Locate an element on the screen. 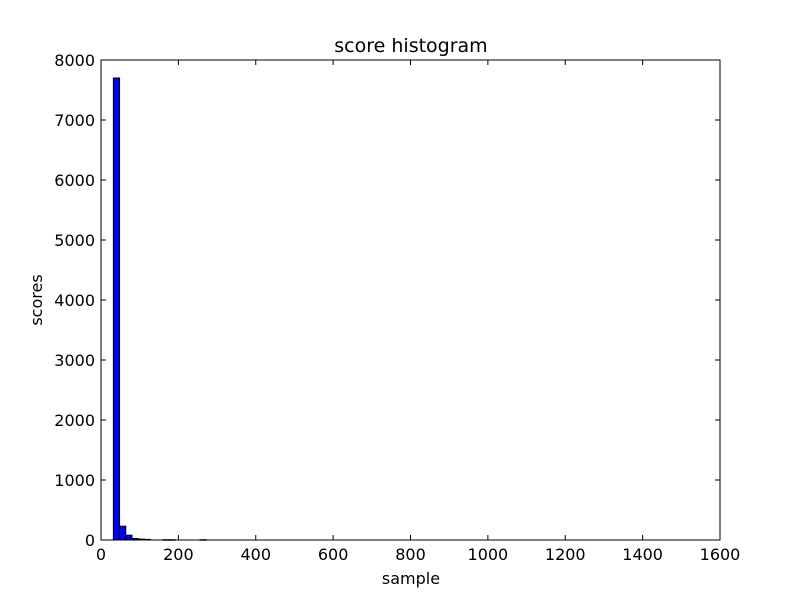 This screenshot has height=600, width=800. x-tick-label: 1400 is located at coordinates (642, 554).